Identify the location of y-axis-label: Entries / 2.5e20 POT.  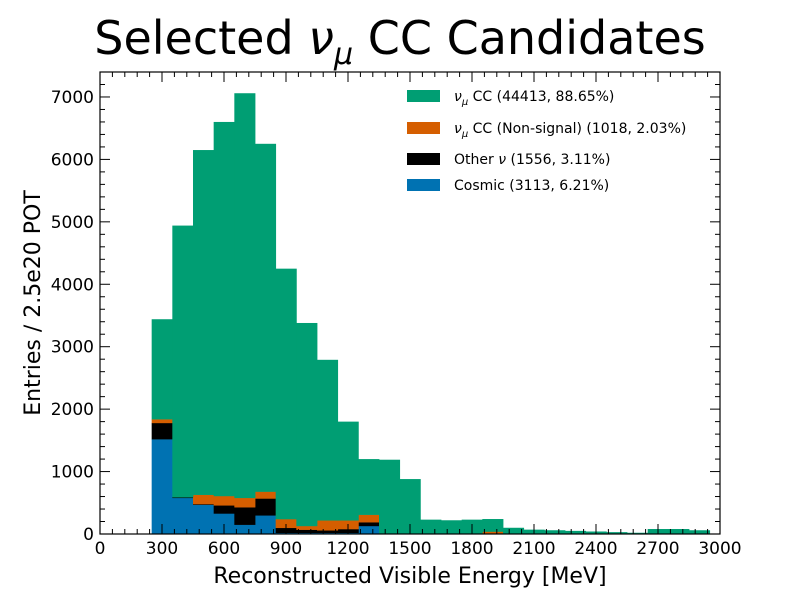
(33, 303).